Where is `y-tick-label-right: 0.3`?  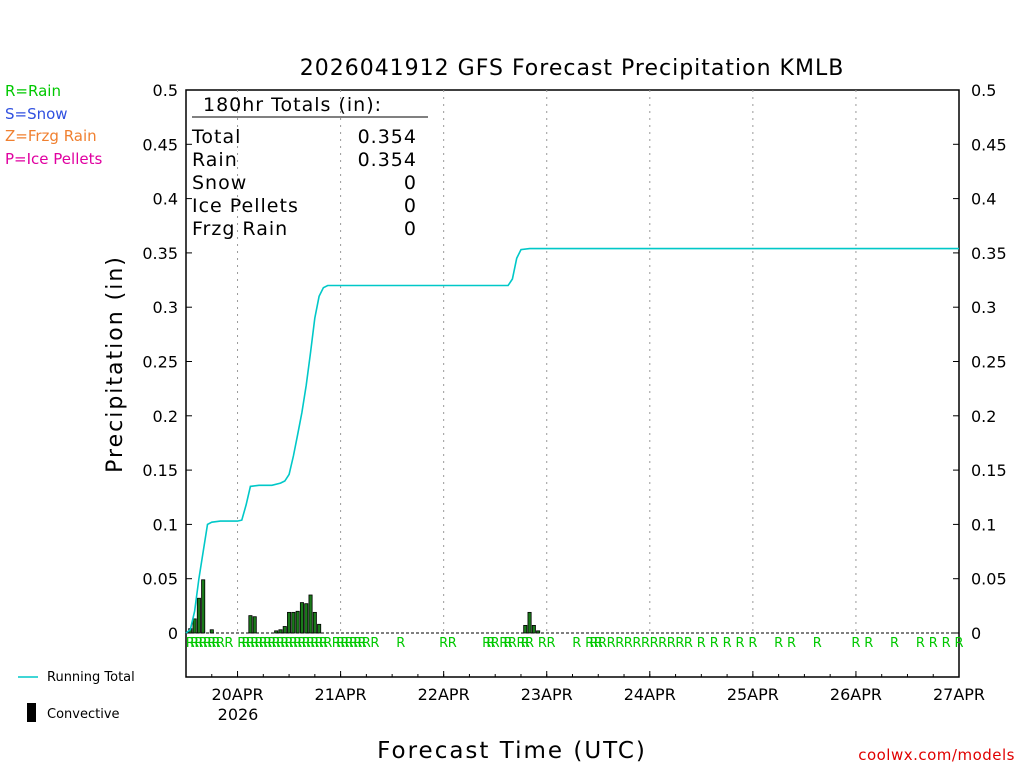 y-tick-label-right: 0.3 is located at coordinates (983, 307).